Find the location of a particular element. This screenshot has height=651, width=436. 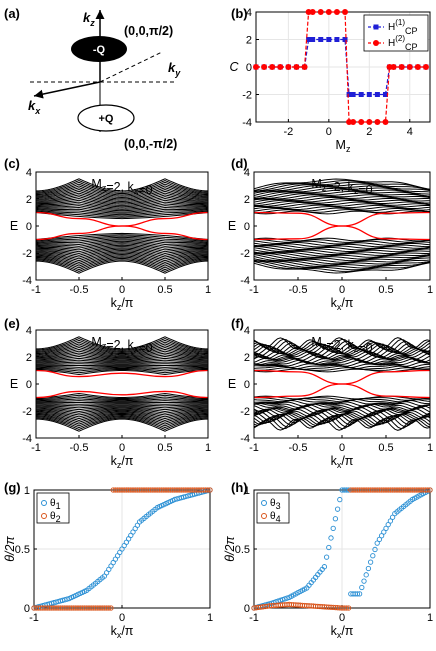

x-tick-label: -2 is located at coordinates (288, 132).